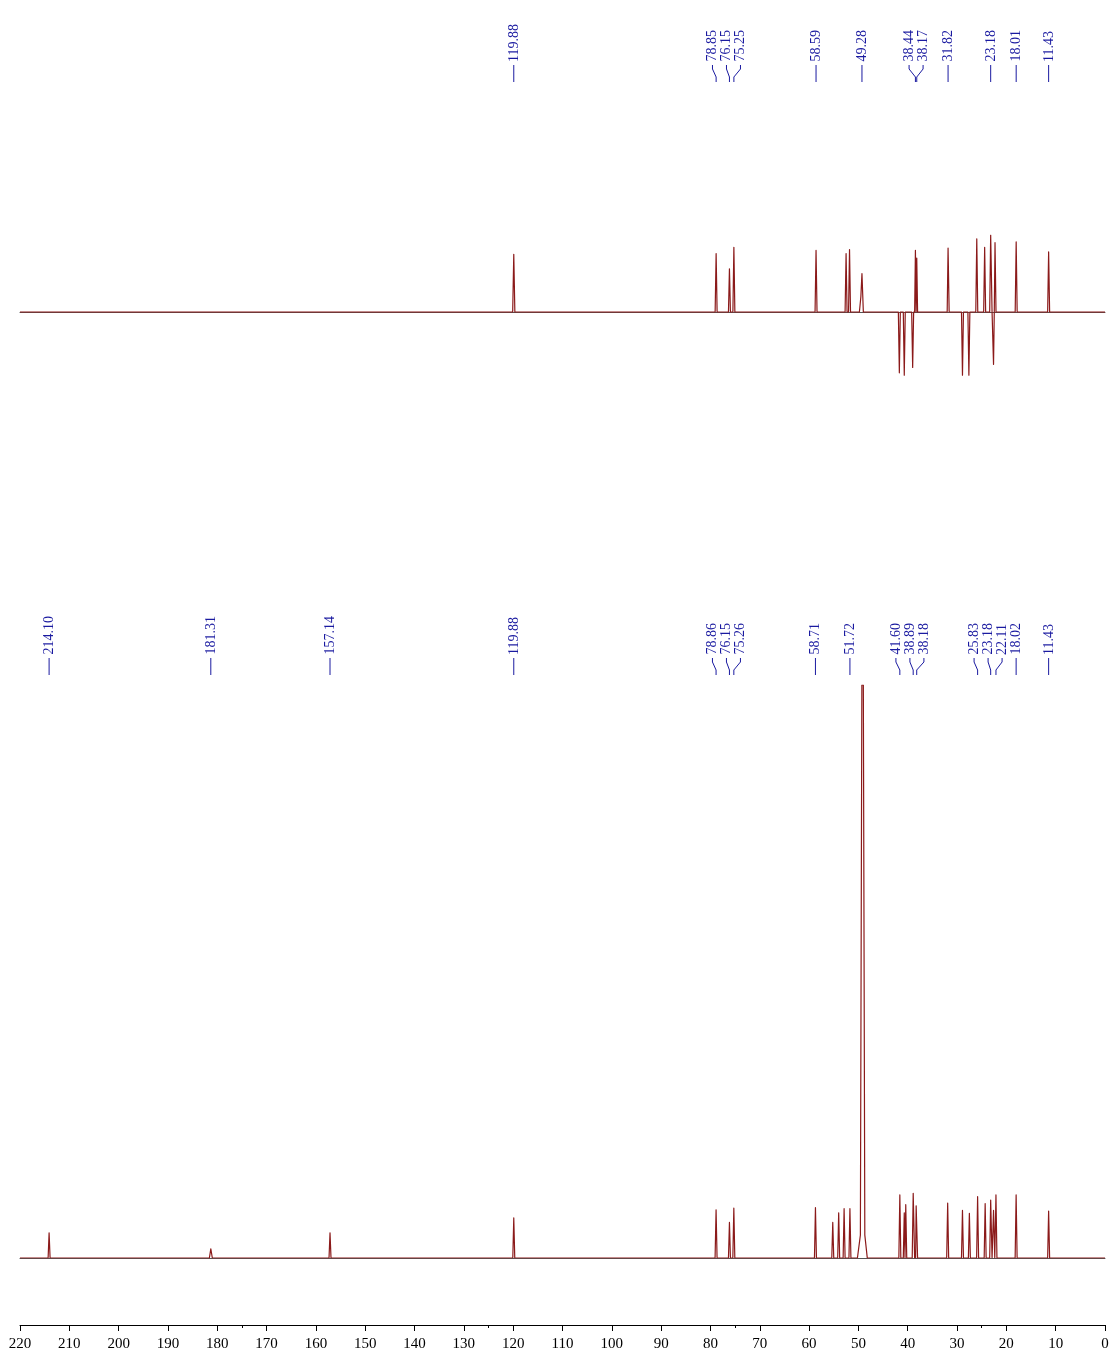 This screenshot has width=1113, height=1358. What do you see at coordinates (1016, 46) in the screenshot?
I see `annotation: 18.01` at bounding box center [1016, 46].